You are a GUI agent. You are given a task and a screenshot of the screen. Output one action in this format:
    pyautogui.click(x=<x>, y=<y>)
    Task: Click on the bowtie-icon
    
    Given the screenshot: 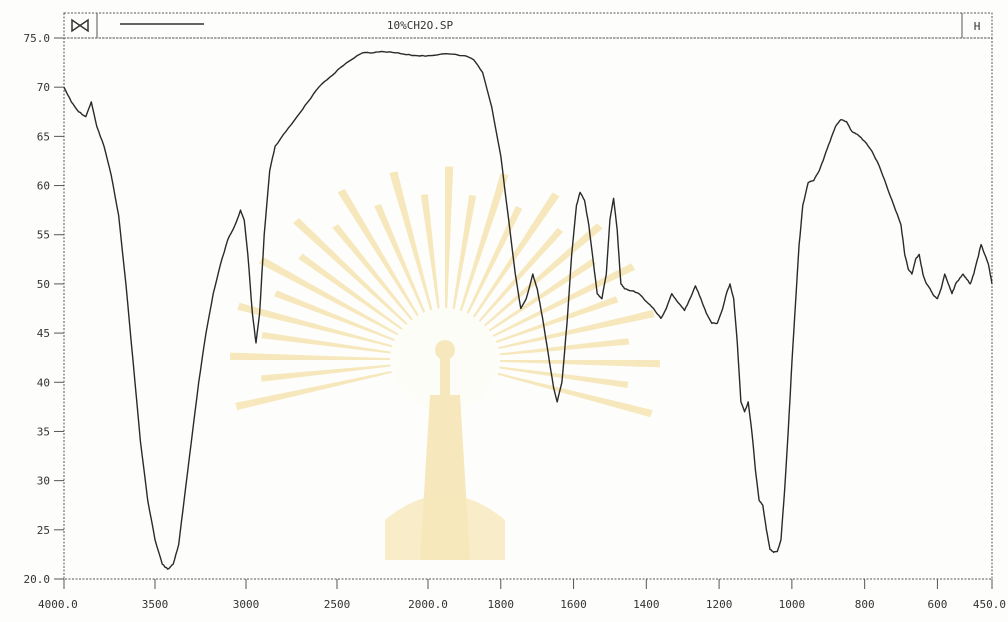 What is the action you would take?
    pyautogui.click(x=80, y=25)
    